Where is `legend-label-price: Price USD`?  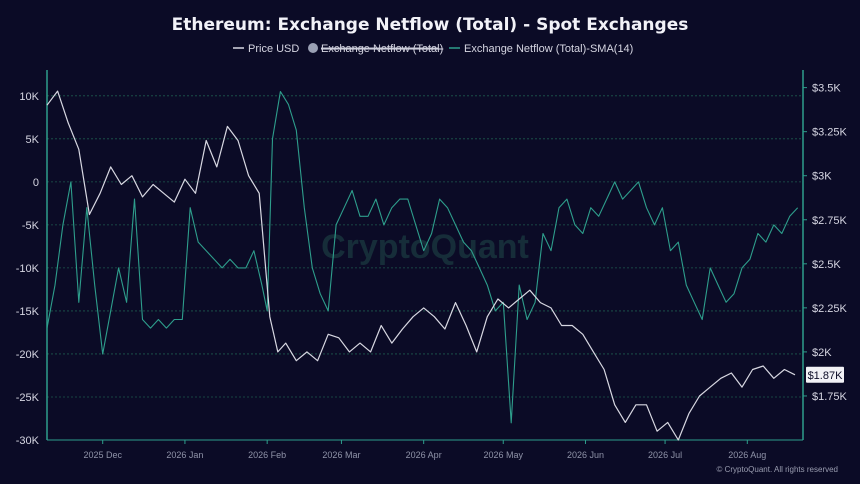 legend-label-price: Price USD is located at coordinates (273, 49).